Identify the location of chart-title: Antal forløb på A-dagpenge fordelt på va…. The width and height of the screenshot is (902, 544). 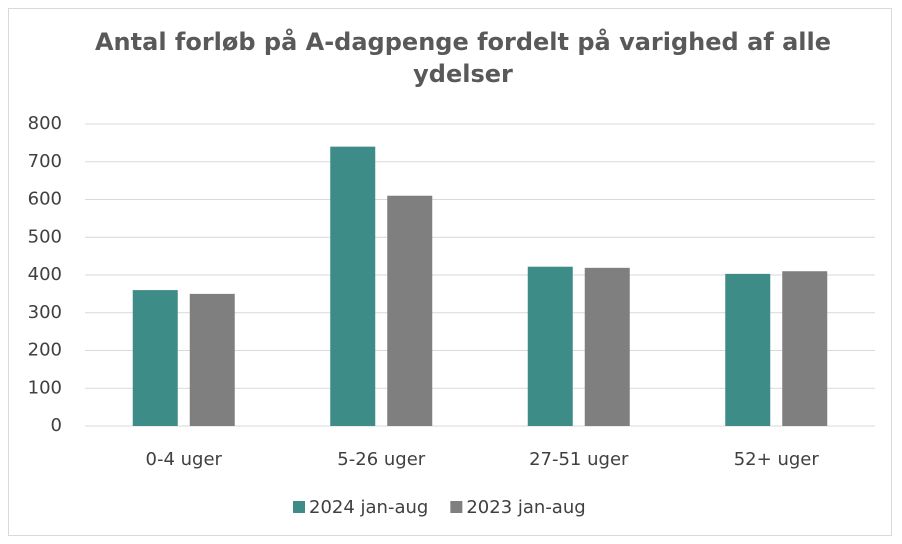
(462, 58).